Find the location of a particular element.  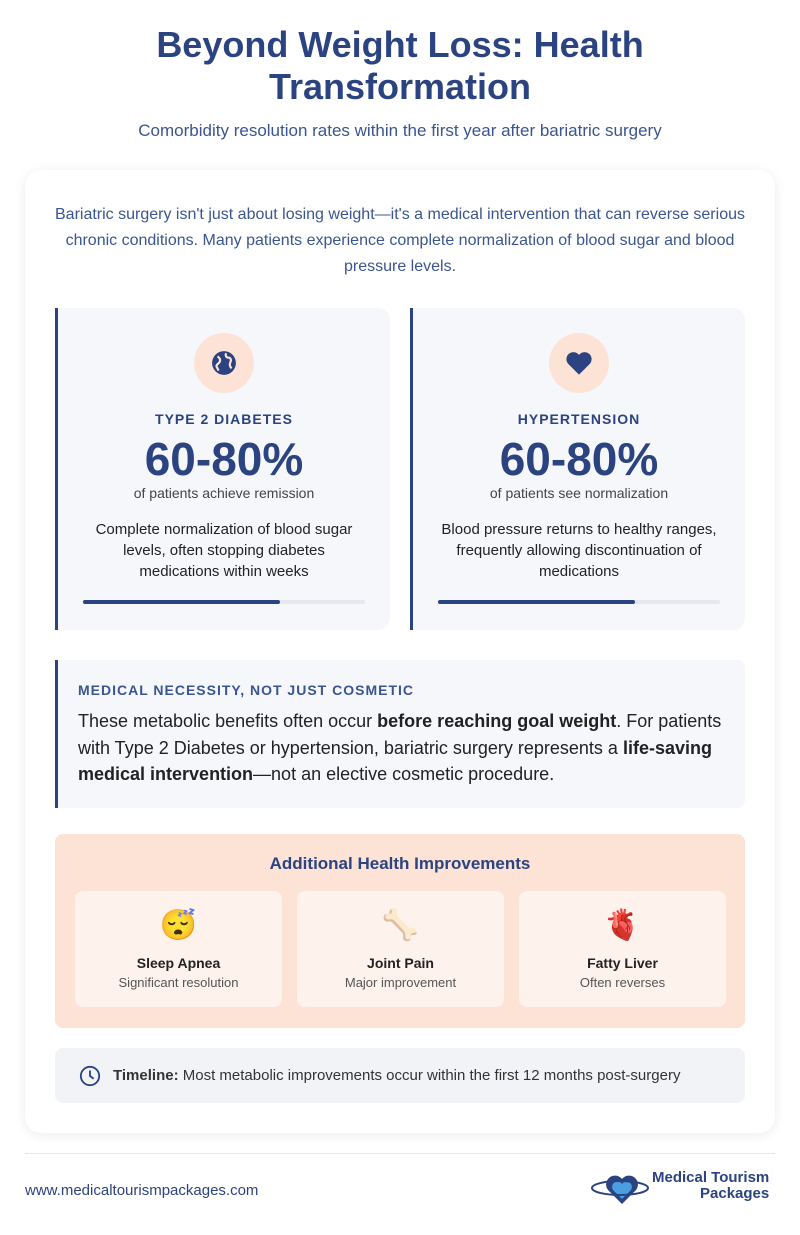

stat-caption: of patients see normalization is located at coordinates (579, 493).